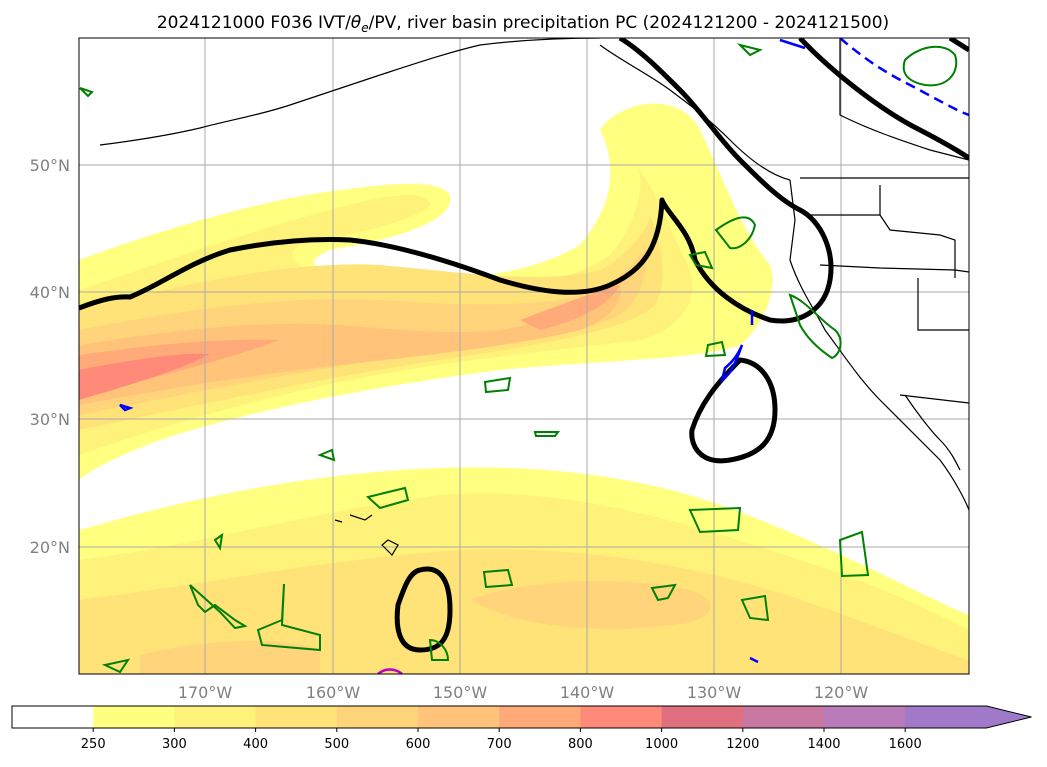  Describe the element at coordinates (587, 692) in the screenshot. I see `lon-label: 140°W` at that location.